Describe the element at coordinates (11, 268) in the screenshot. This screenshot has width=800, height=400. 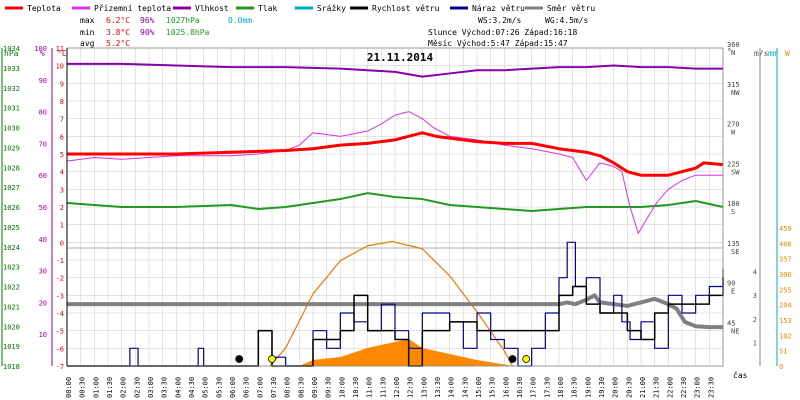
I see `hpa-tick-label: 1023` at that location.